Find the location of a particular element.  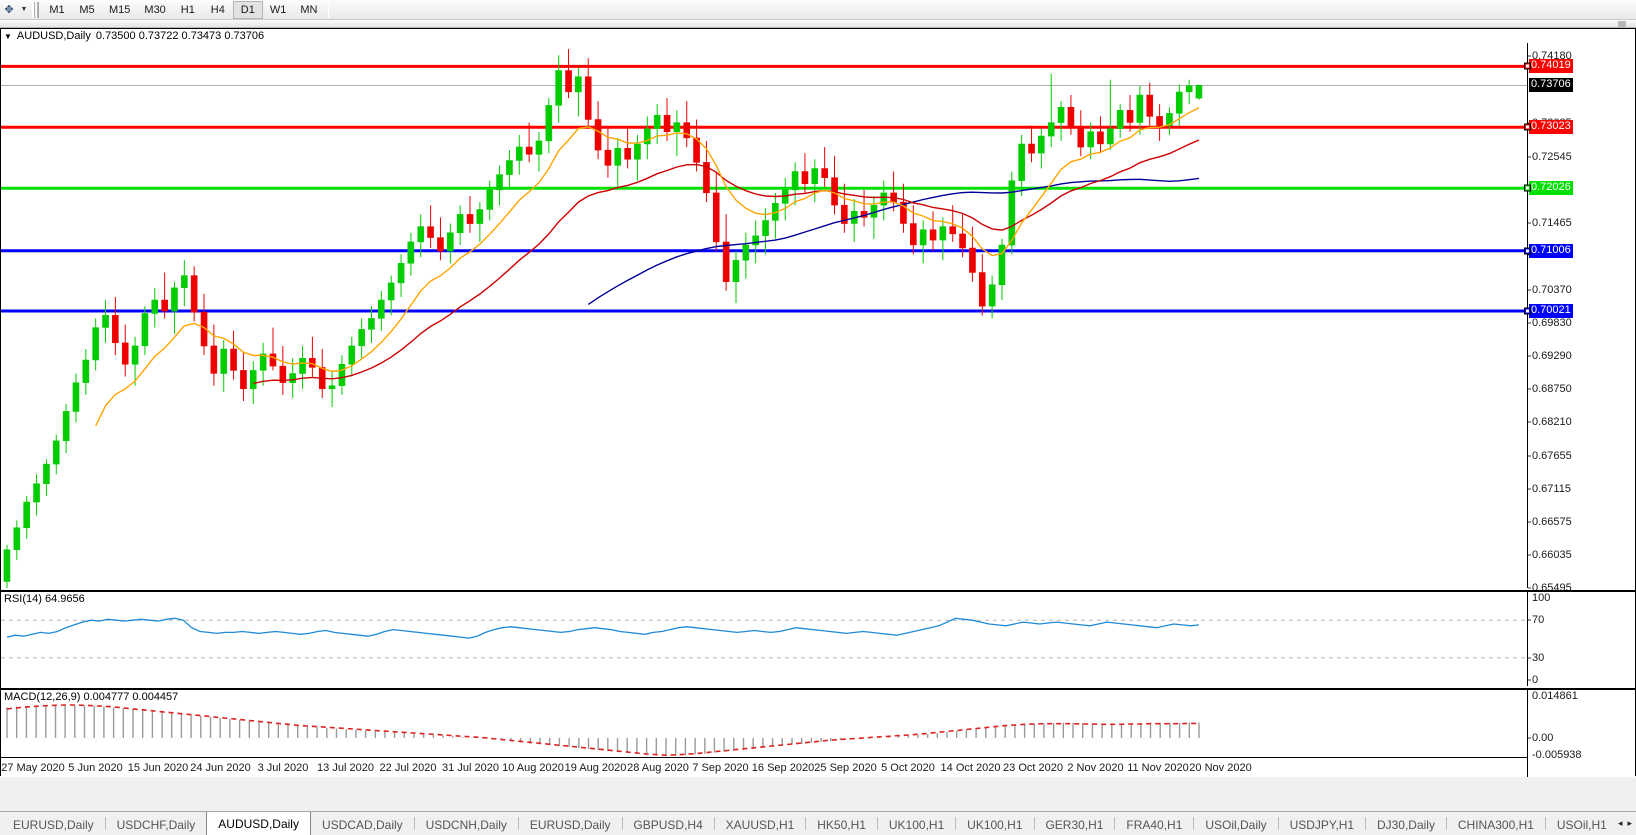

timeframe-mn: MN is located at coordinates (309, 9).